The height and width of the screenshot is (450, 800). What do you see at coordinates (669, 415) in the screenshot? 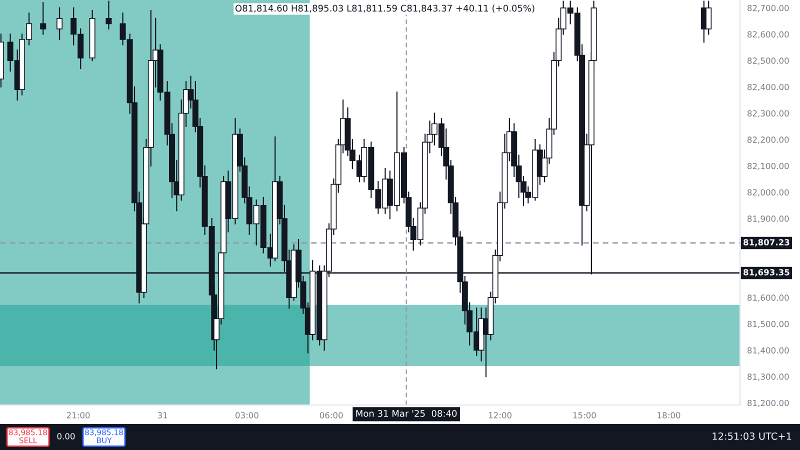
I see `x-tick-label: 18:00` at bounding box center [669, 415].